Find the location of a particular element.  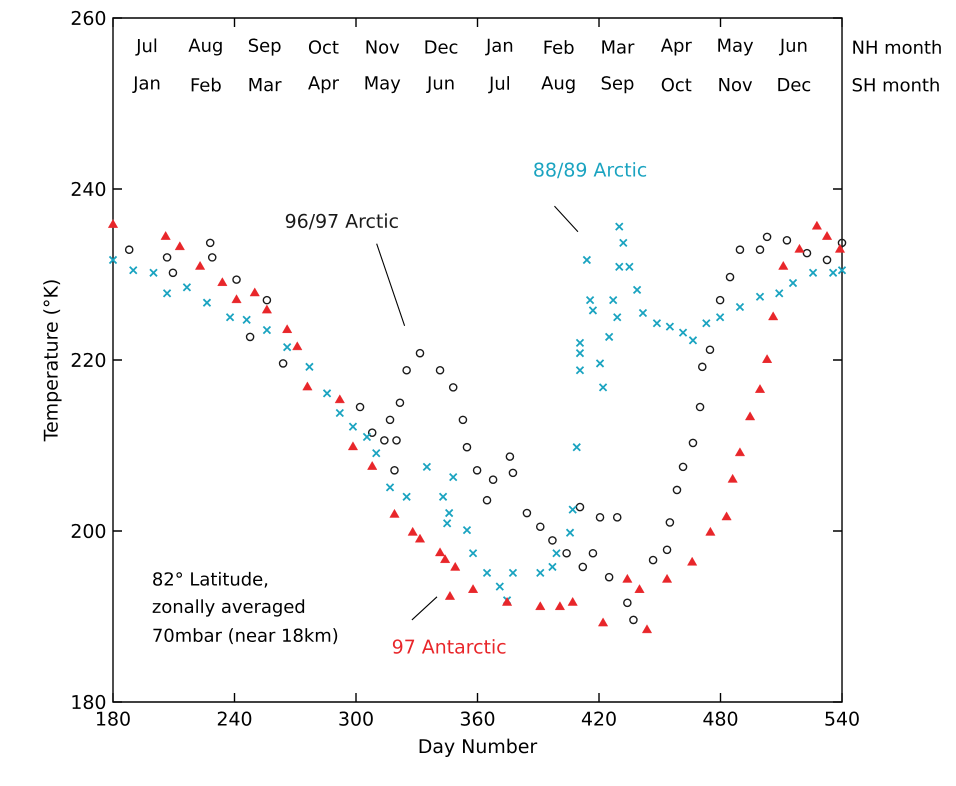

annotation: zonally averaged is located at coordinates (228, 608).